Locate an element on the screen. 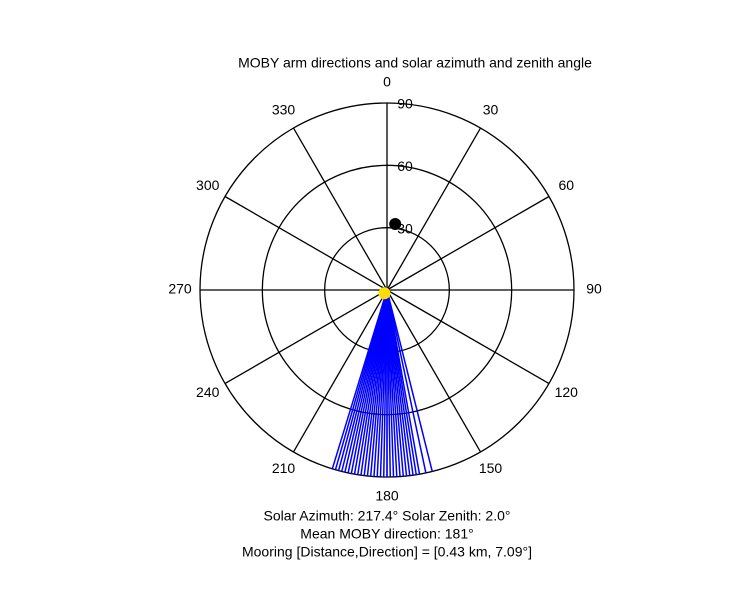 The width and height of the screenshot is (750, 600). theta-tick-label: 180 is located at coordinates (387, 496).